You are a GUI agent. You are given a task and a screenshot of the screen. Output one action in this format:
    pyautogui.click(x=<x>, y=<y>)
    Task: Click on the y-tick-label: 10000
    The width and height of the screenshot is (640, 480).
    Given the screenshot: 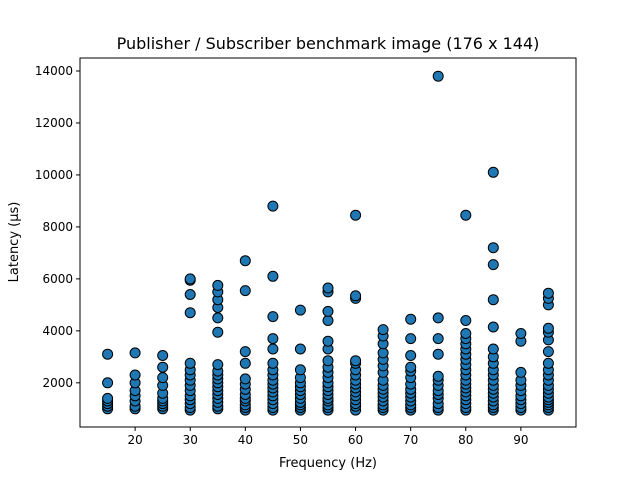 What is the action you would take?
    pyautogui.click(x=54, y=175)
    